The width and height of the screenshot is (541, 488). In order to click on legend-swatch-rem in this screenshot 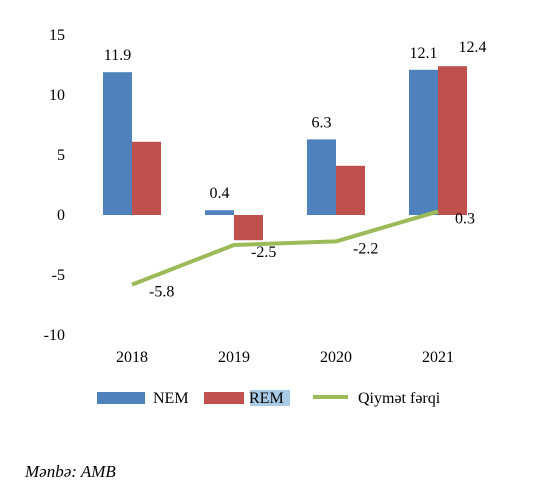, I will do `click(224, 398)`.